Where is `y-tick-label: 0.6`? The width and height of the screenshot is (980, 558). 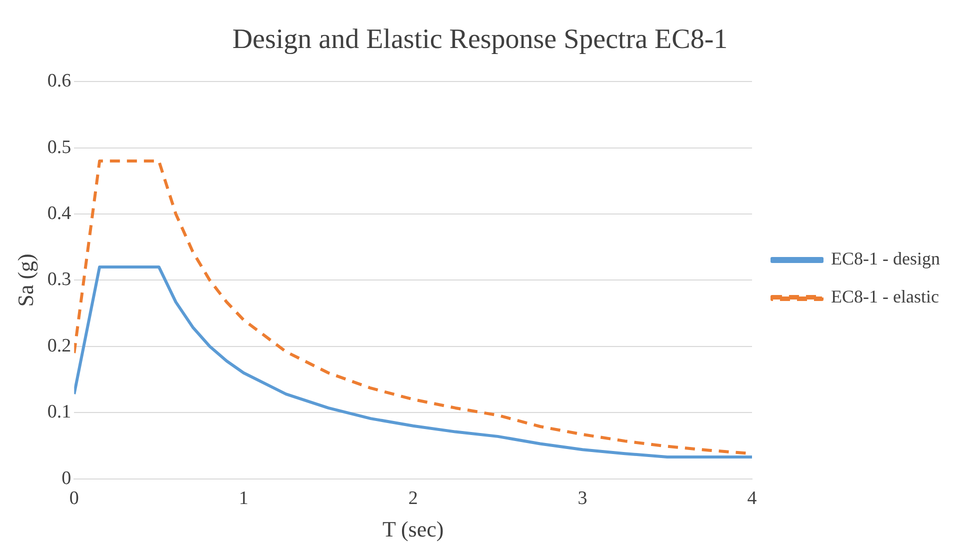 y-tick-label: 0.6 is located at coordinates (59, 81).